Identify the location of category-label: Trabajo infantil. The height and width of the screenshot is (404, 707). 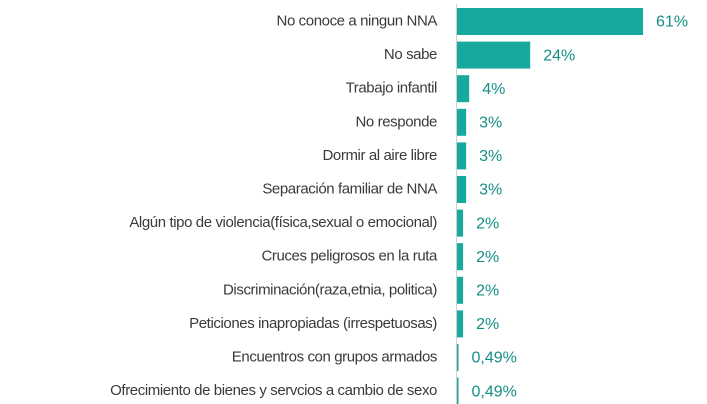
(391, 88).